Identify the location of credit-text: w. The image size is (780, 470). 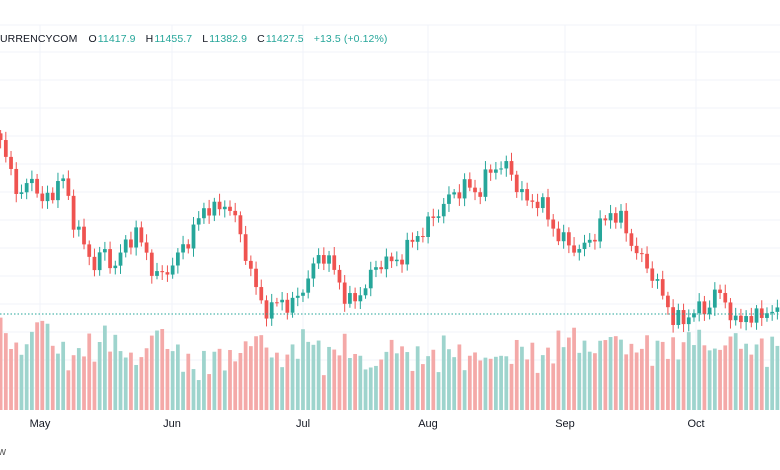
(3, 452).